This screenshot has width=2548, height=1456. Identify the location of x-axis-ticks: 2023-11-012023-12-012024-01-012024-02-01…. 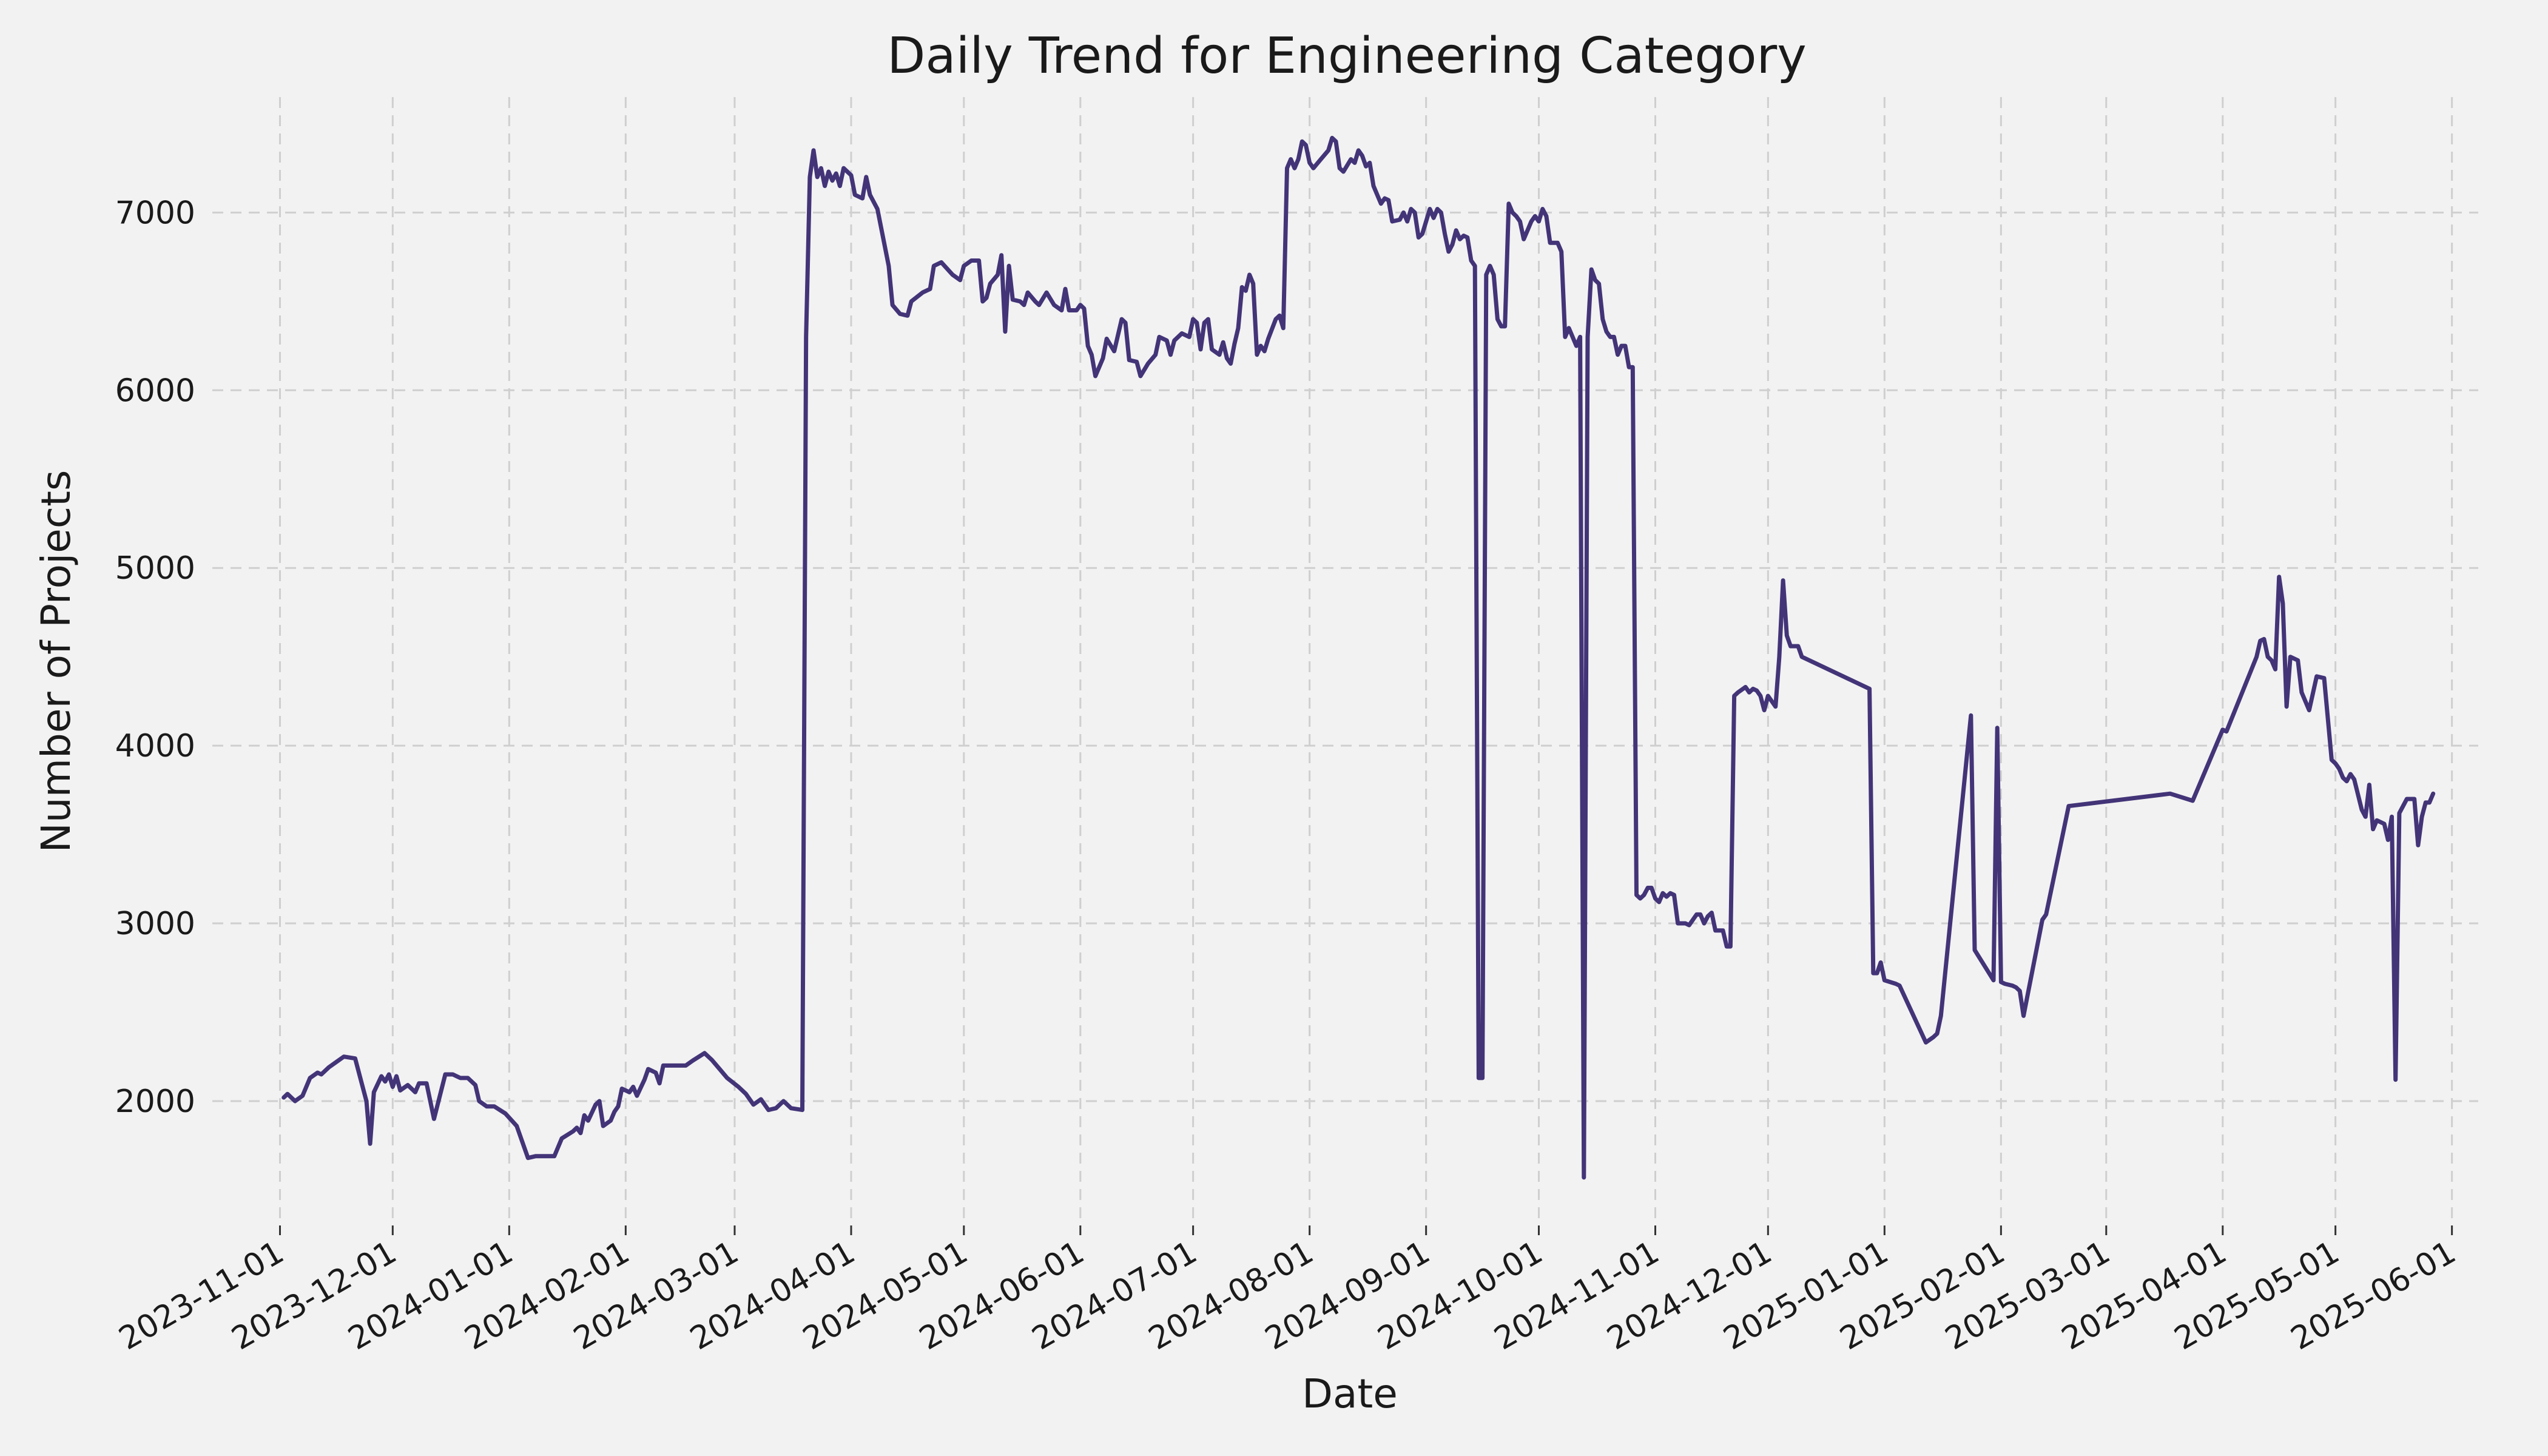
(1287, 1291).